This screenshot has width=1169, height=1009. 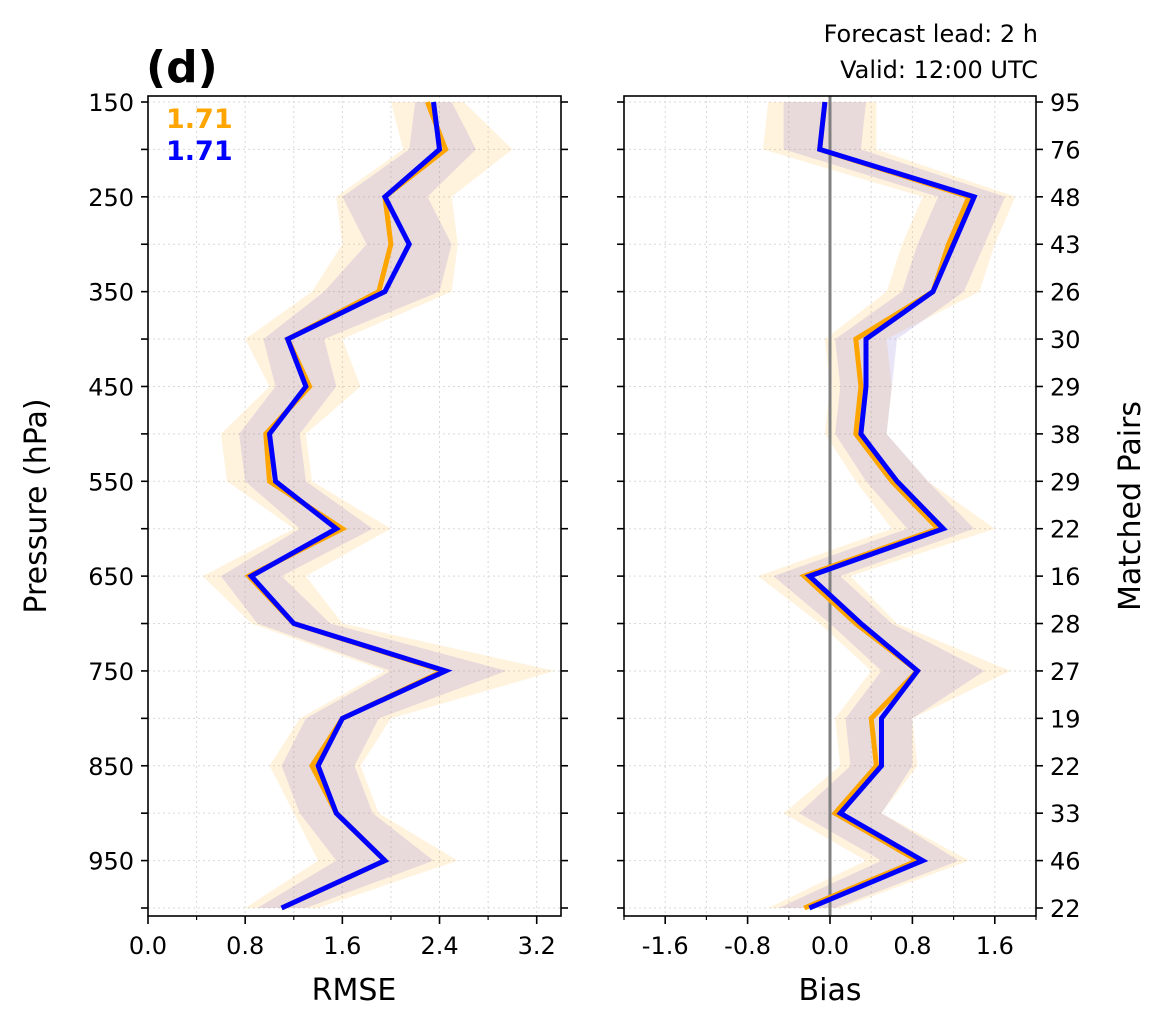 I want to click on matched-pairs-label: 16, so click(x=1065, y=577).